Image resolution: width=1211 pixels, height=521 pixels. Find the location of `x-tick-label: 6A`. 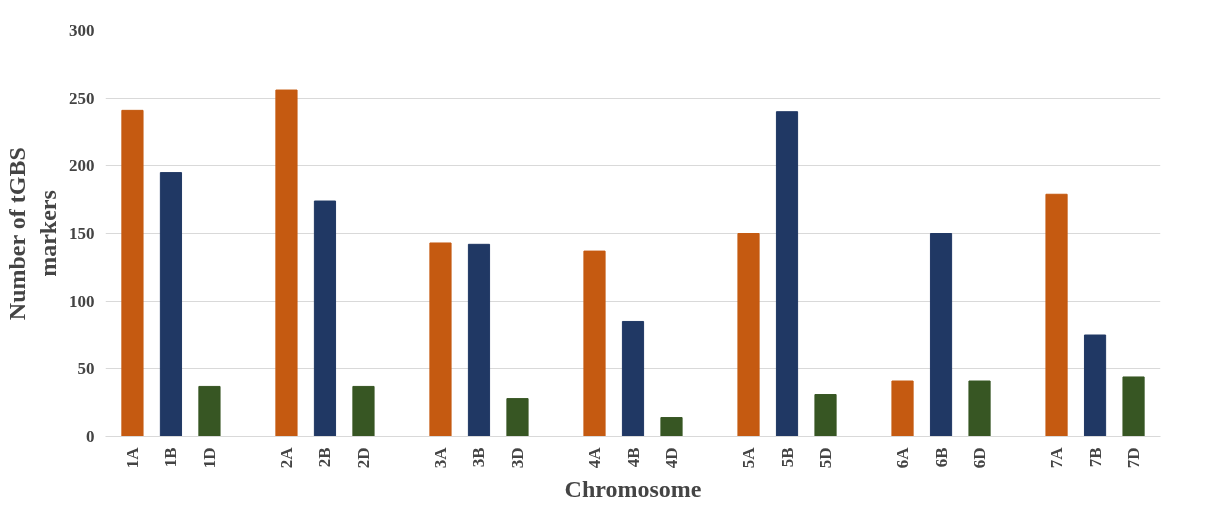

x-tick-label: 6A is located at coordinates (903, 457).